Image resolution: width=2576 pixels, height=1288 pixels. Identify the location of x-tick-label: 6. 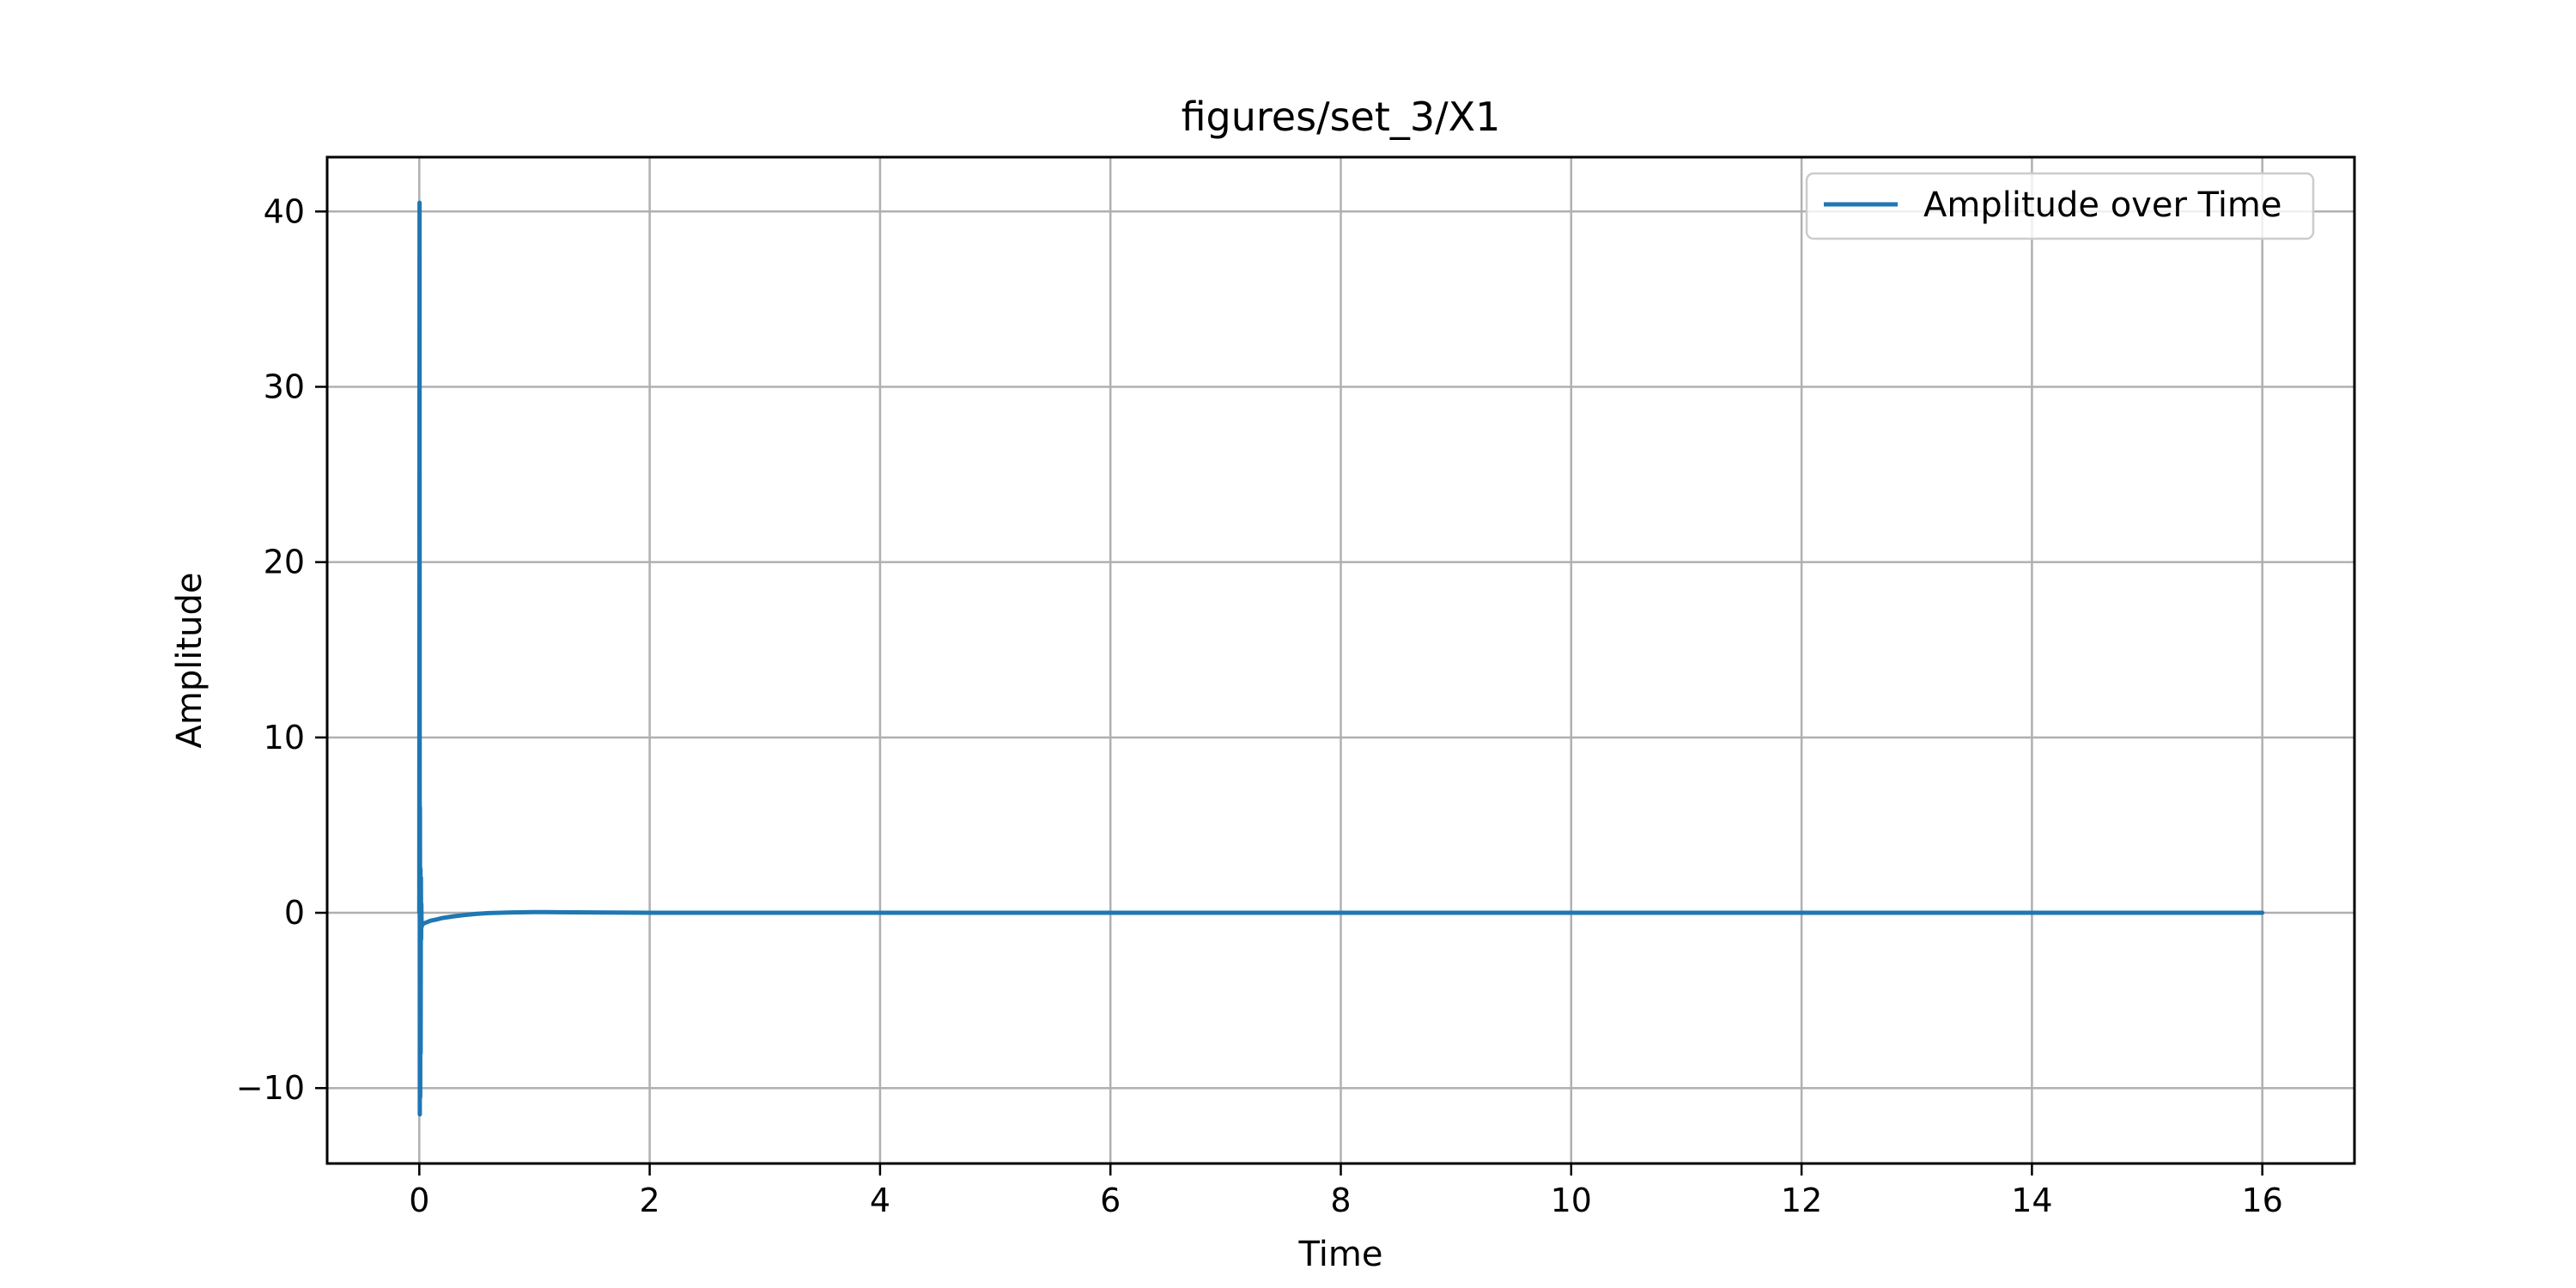
(1111, 1200).